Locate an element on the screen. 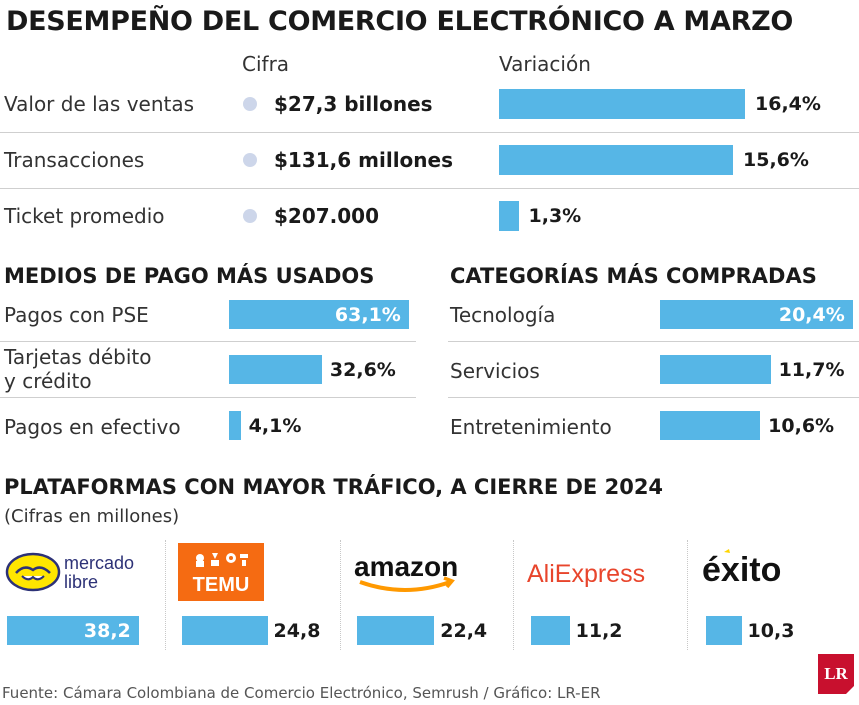  payment-value: 32,6% is located at coordinates (362, 370).